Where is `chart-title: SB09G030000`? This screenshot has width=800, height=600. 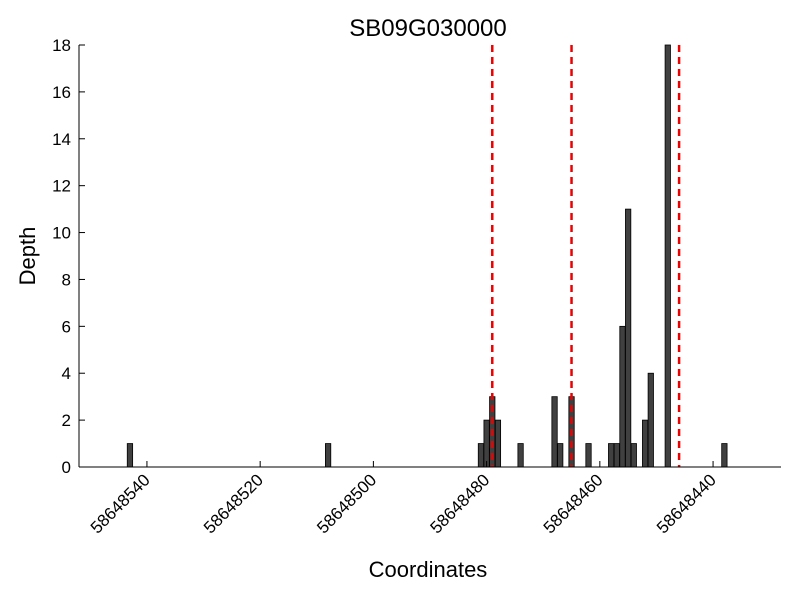 chart-title: SB09G030000 is located at coordinates (427, 28).